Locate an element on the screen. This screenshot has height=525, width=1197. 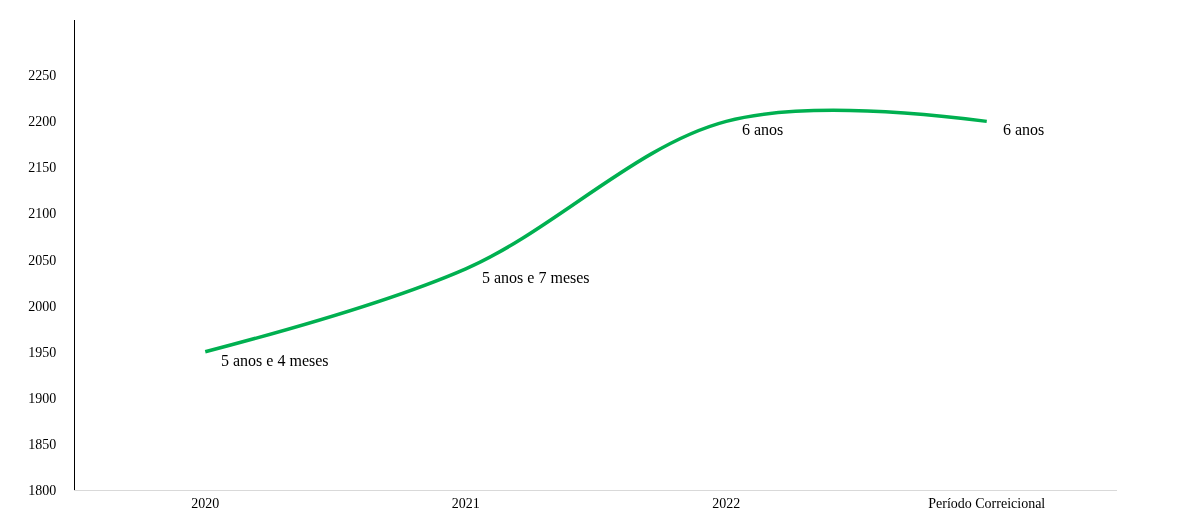
annotation: 5 anos e 7 meses is located at coordinates (536, 277).